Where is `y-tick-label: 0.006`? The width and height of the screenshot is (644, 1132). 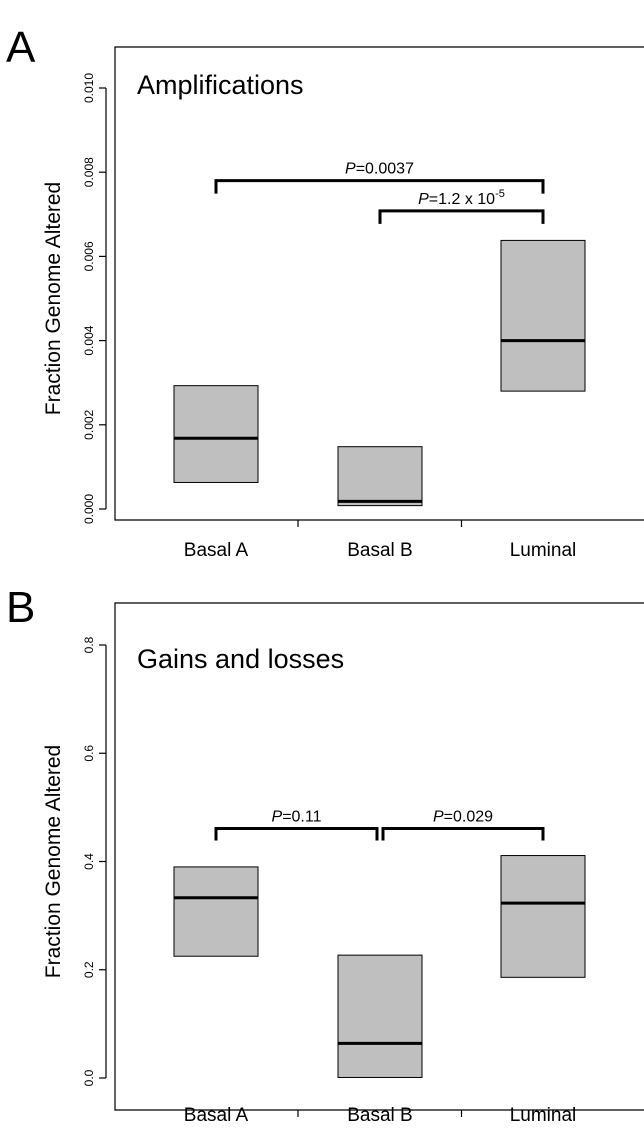
y-tick-label: 0.006 is located at coordinates (89, 256).